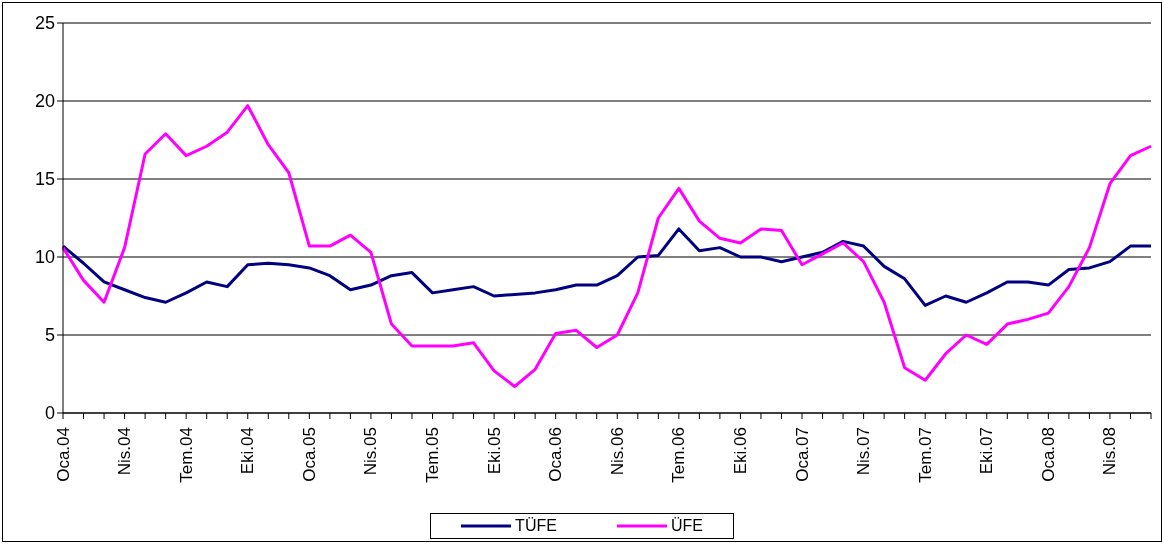  What do you see at coordinates (63, 454) in the screenshot?
I see `x-tick-label: Oca.04` at bounding box center [63, 454].